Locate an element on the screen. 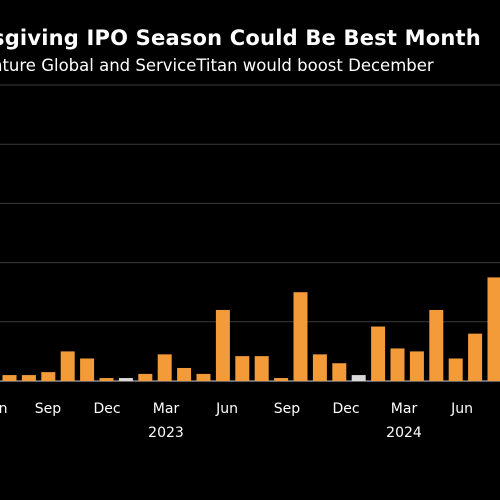 The width and height of the screenshot is (500, 500). chart-title: sgiving IPO Season Could Be Best Month is located at coordinates (240, 38).